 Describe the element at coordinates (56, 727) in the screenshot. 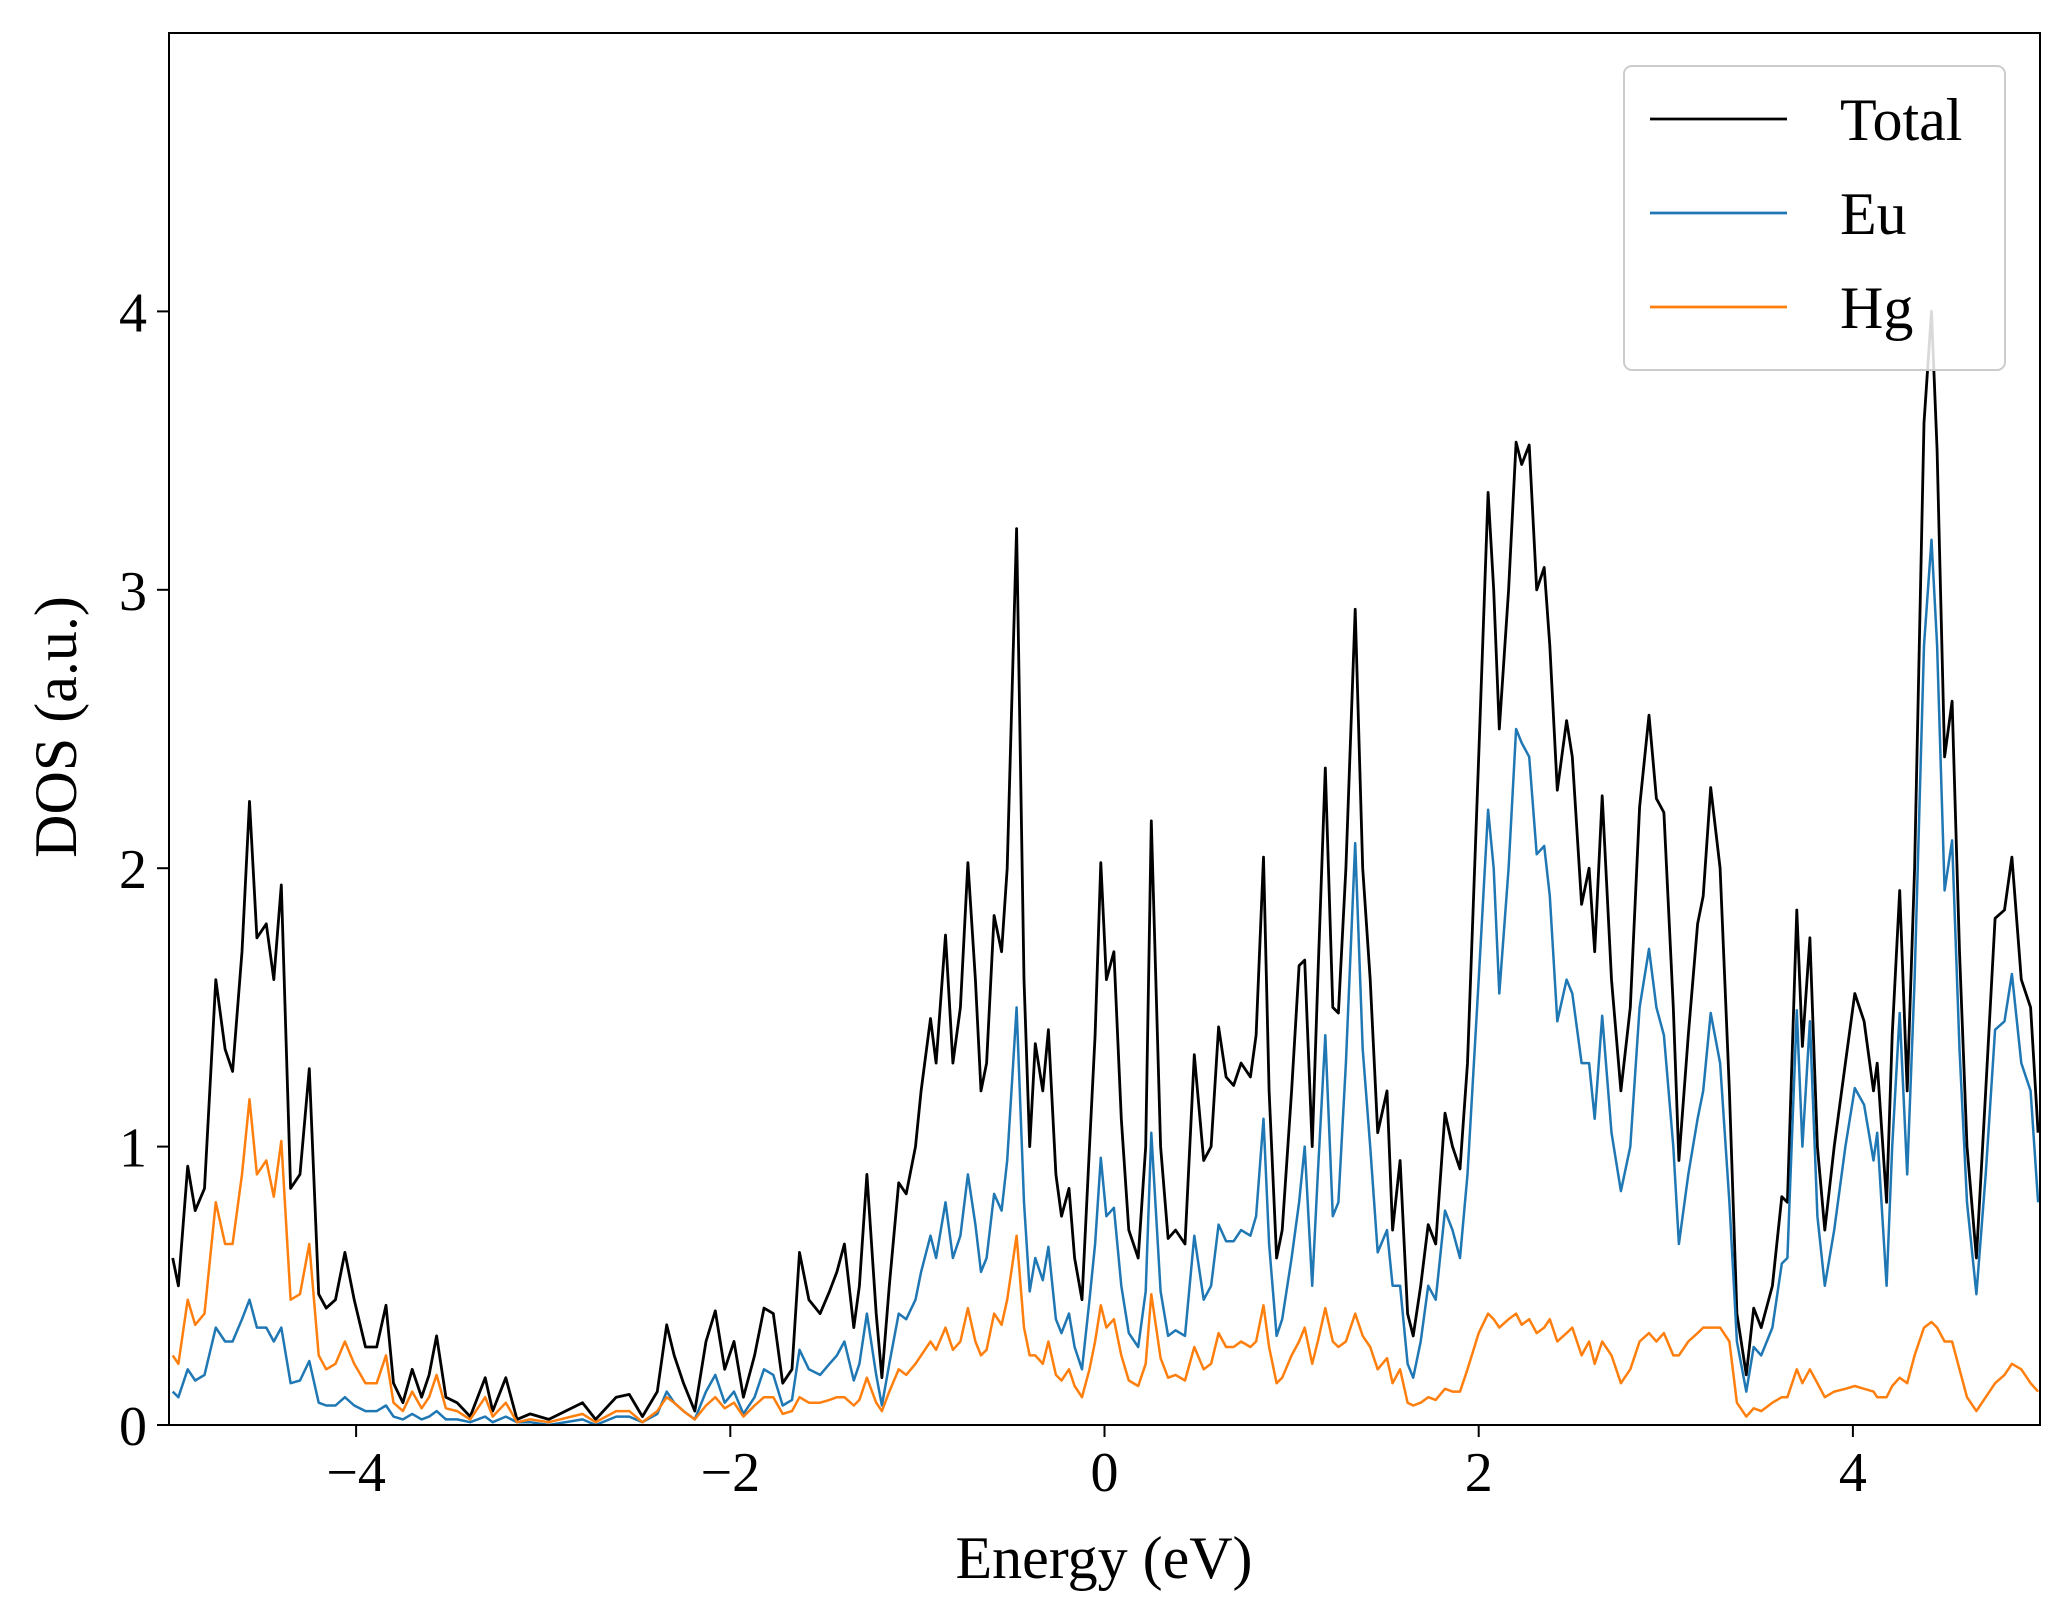

I see `y-axis-label: DOS (a.u.)` at that location.